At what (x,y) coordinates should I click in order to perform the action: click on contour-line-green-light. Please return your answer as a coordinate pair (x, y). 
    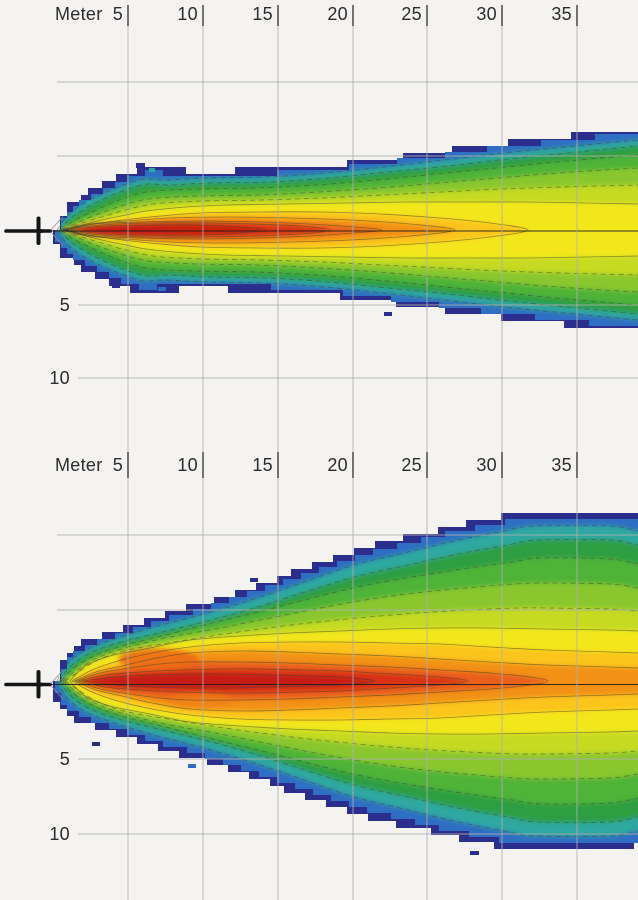
    Looking at the image, I should click on (350, 230).